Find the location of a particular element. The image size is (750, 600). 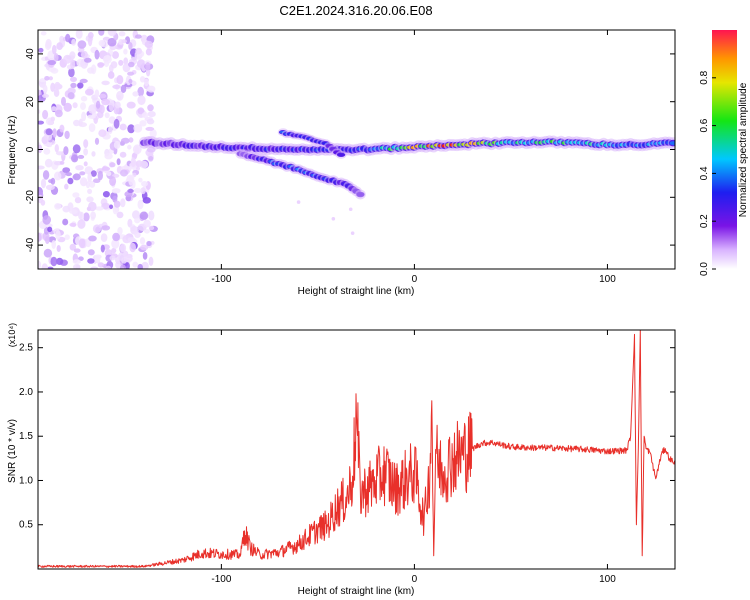

snr-x-axis-label: Height of straight line (km) is located at coordinates (356, 591).